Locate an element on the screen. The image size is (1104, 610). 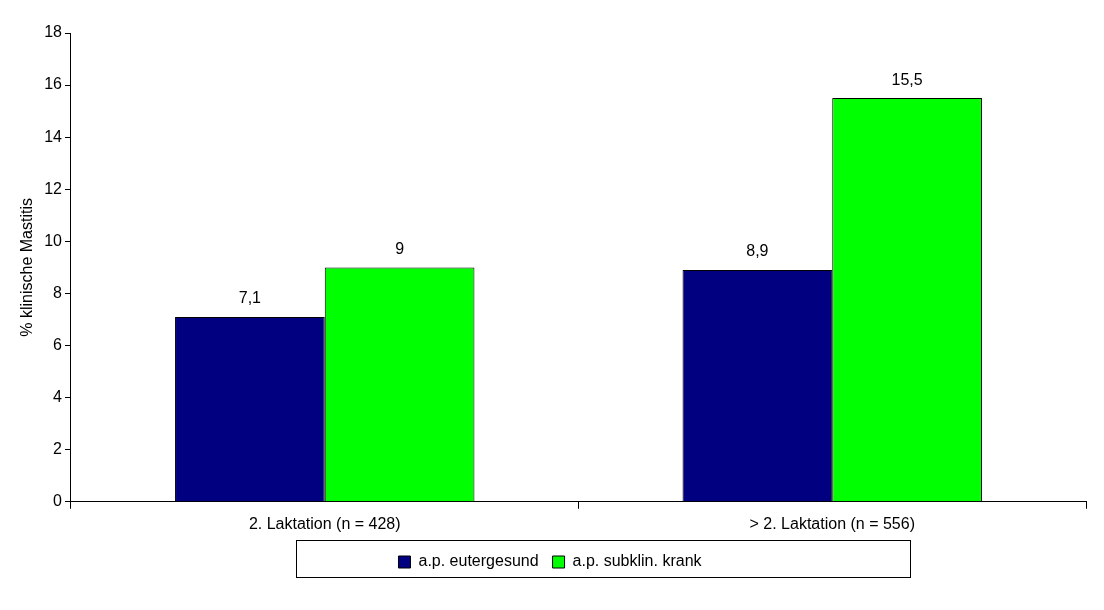
y-tick-label: 10 is located at coordinates (53, 240).